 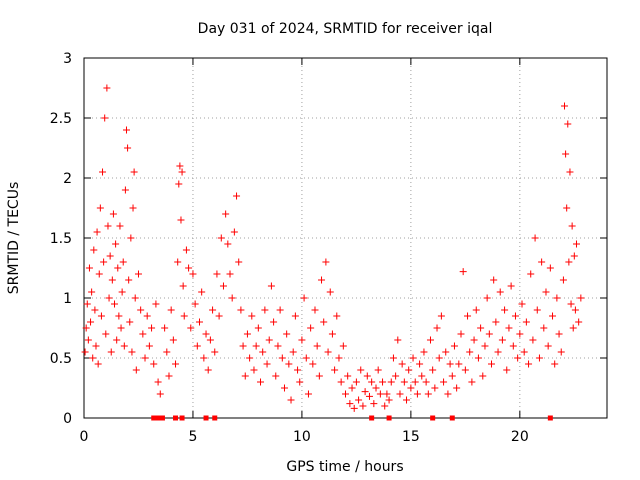 I want to click on y-tick-label: 2, so click(x=67, y=179).